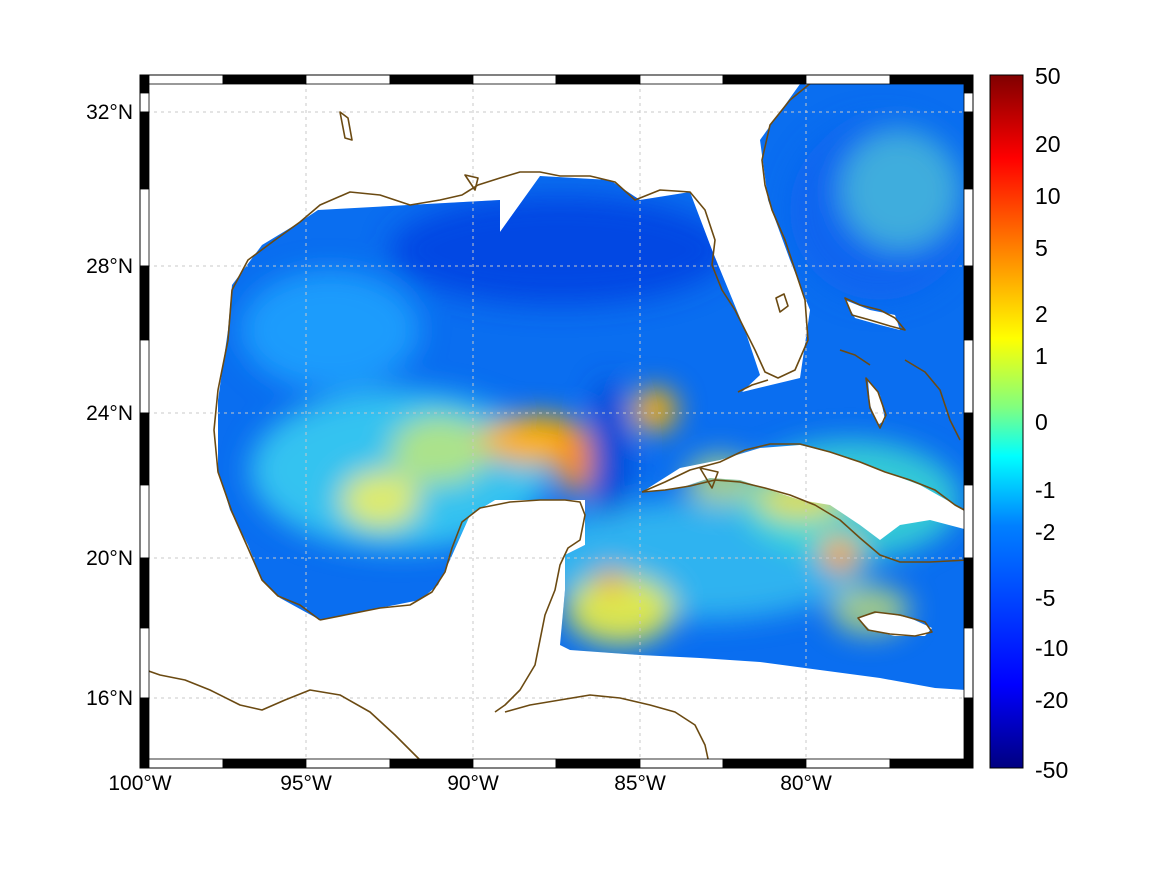 This screenshot has height=875, width=1167. I want to click on colorbar, so click(1006, 421).